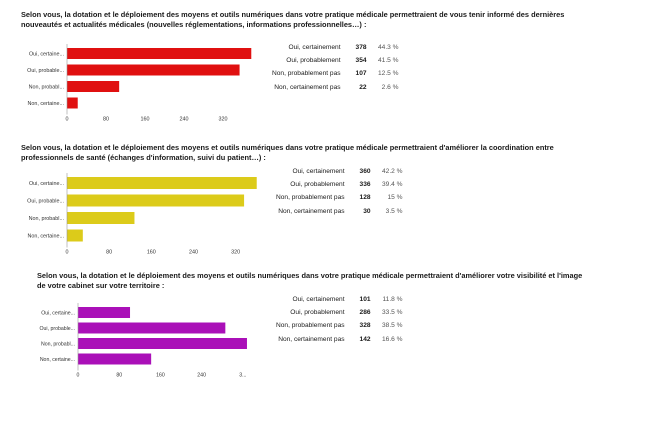 The image size is (669, 430). I want to click on stats-row: Non, certainement pas 30 3.5 %, so click(339, 214).